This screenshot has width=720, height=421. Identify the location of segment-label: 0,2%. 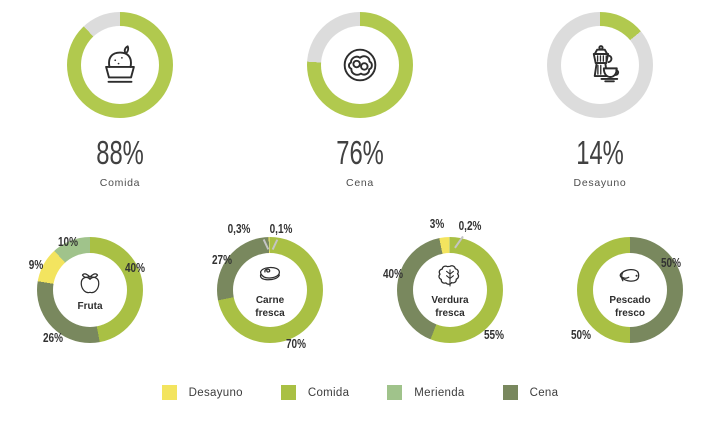
(469, 225).